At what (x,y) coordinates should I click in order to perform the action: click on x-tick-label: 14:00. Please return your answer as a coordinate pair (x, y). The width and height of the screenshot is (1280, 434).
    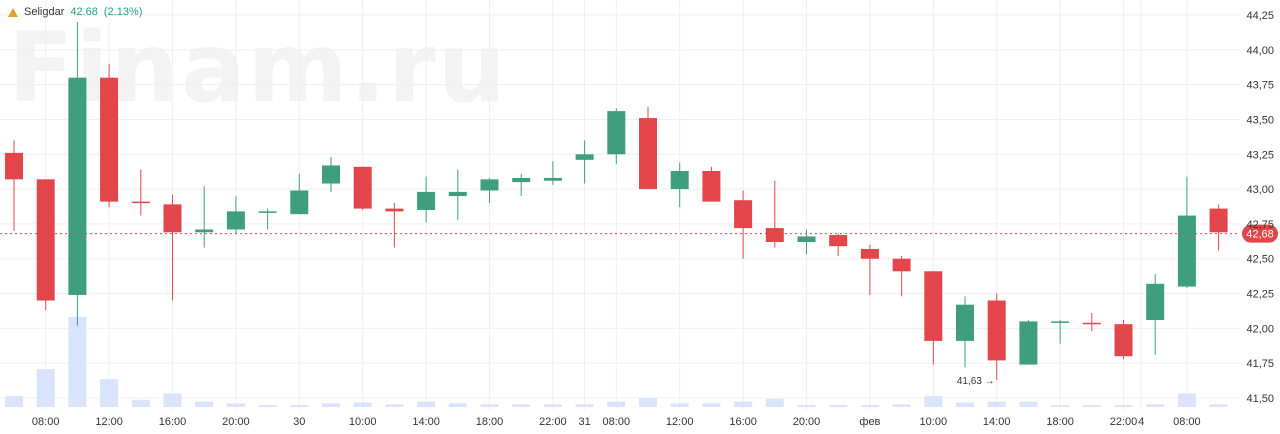
    Looking at the image, I should click on (997, 422).